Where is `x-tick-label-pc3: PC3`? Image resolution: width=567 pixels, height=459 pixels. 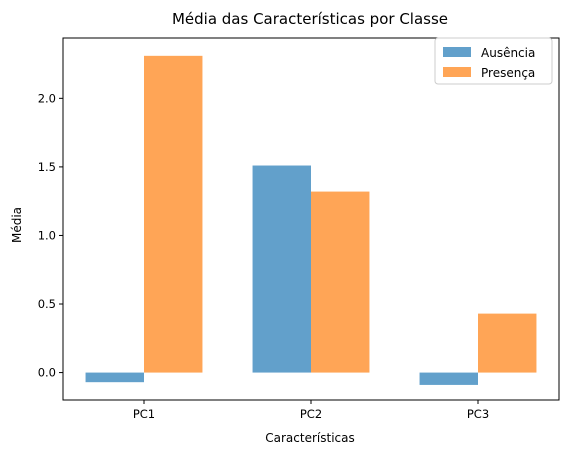 x-tick-label-pc3: PC3 is located at coordinates (478, 414).